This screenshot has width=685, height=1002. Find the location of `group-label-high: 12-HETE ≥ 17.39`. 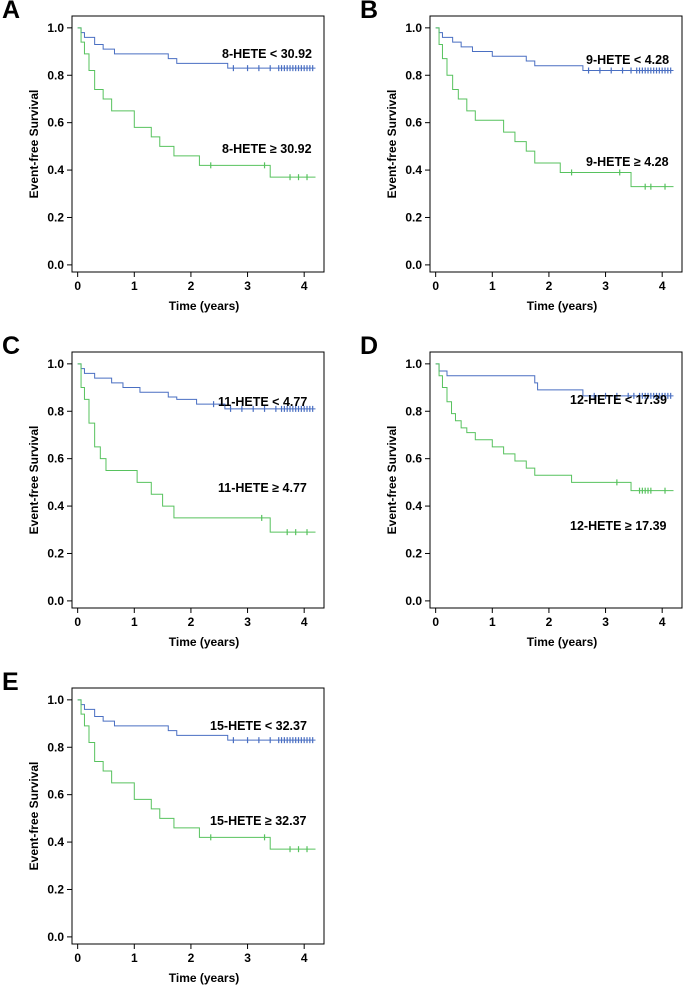

group-label-high: 12-HETE ≥ 17.39 is located at coordinates (618, 526).